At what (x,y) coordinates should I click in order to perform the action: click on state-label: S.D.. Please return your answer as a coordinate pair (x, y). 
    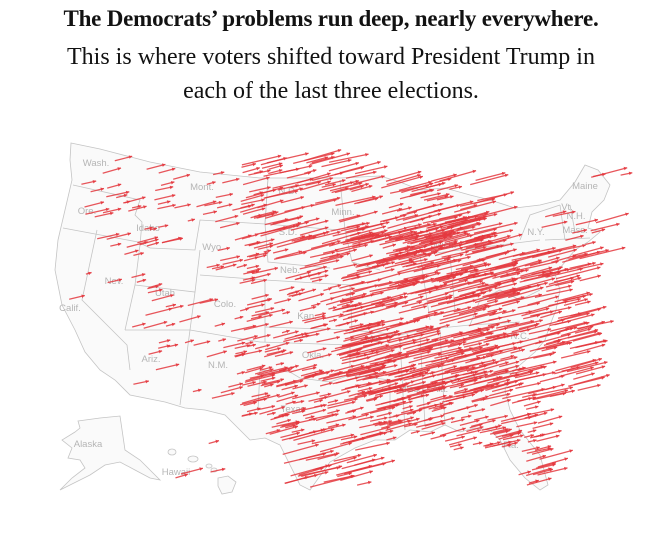
    Looking at the image, I should click on (288, 232).